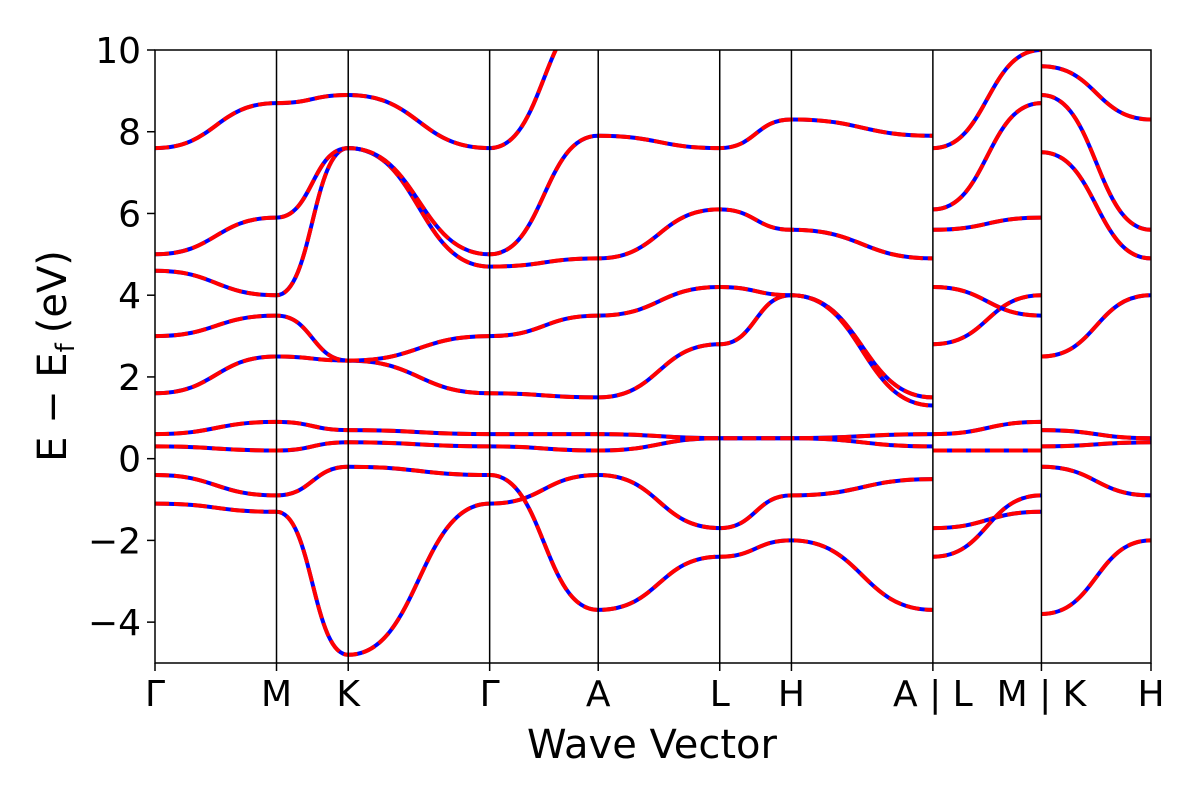 The image size is (1200, 800). I want to click on y-ticks: −4 −2 0 2 4 6 8 10, so click(121, 337).